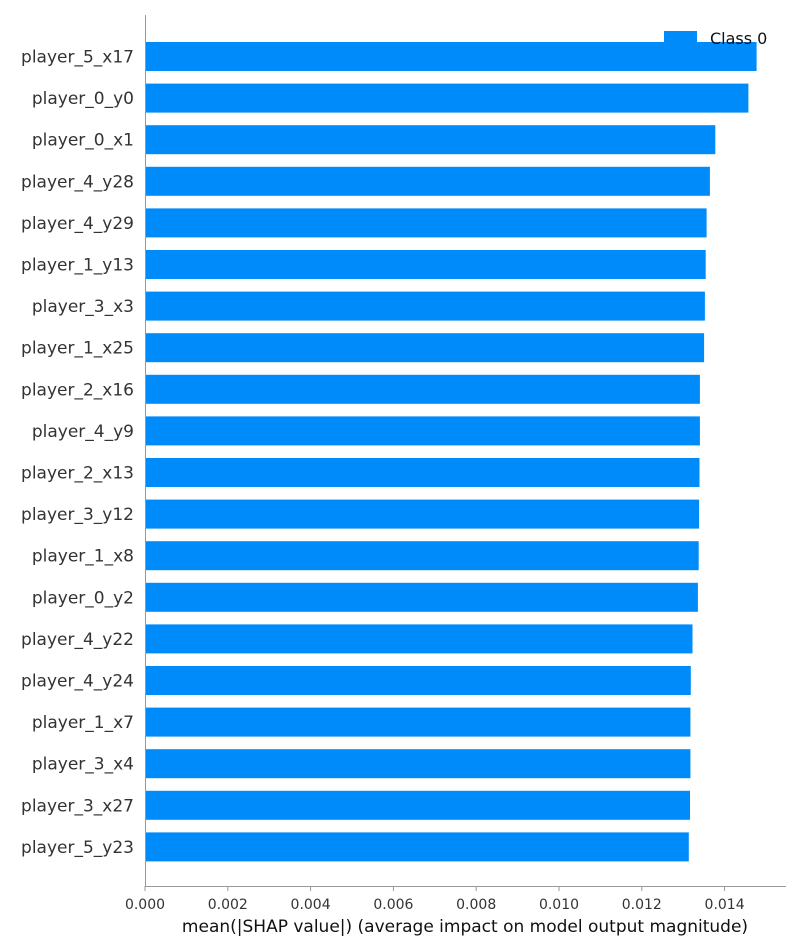 This screenshot has height=950, width=800. What do you see at coordinates (422, 597) in the screenshot?
I see `bar-player_0_y2` at bounding box center [422, 597].